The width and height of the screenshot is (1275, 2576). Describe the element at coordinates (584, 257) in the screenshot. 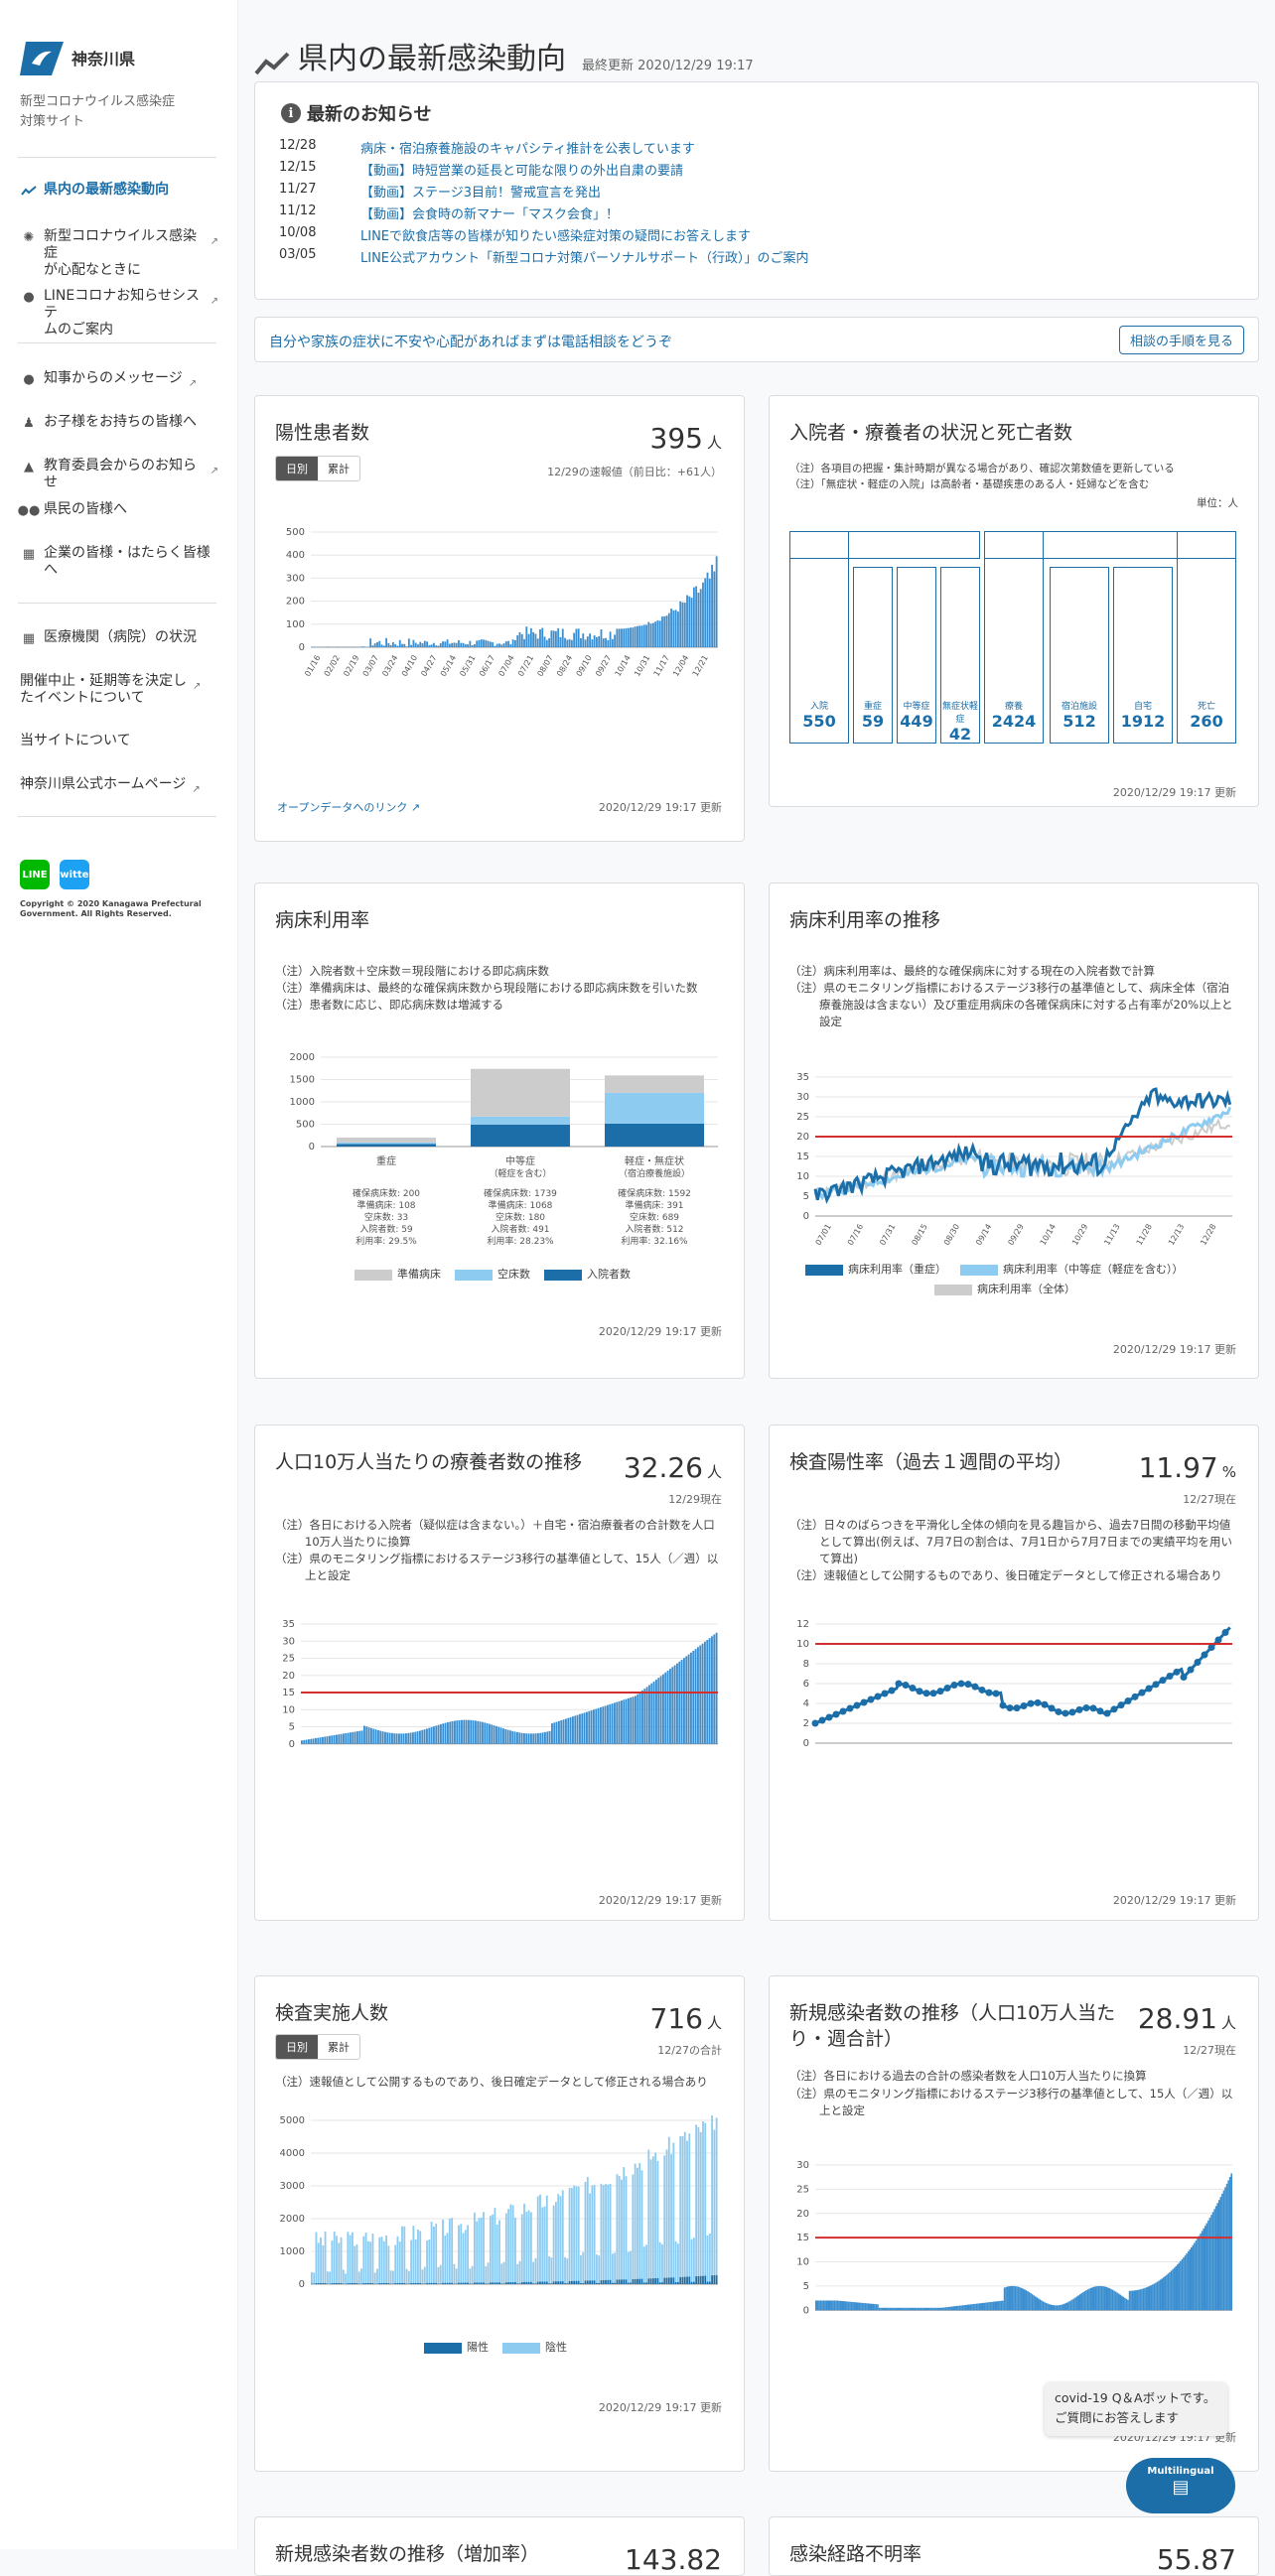

I see `news-link: LINE公式アカウント「新型コロナ対策パーソナルサポート（行政）」のご案内` at that location.